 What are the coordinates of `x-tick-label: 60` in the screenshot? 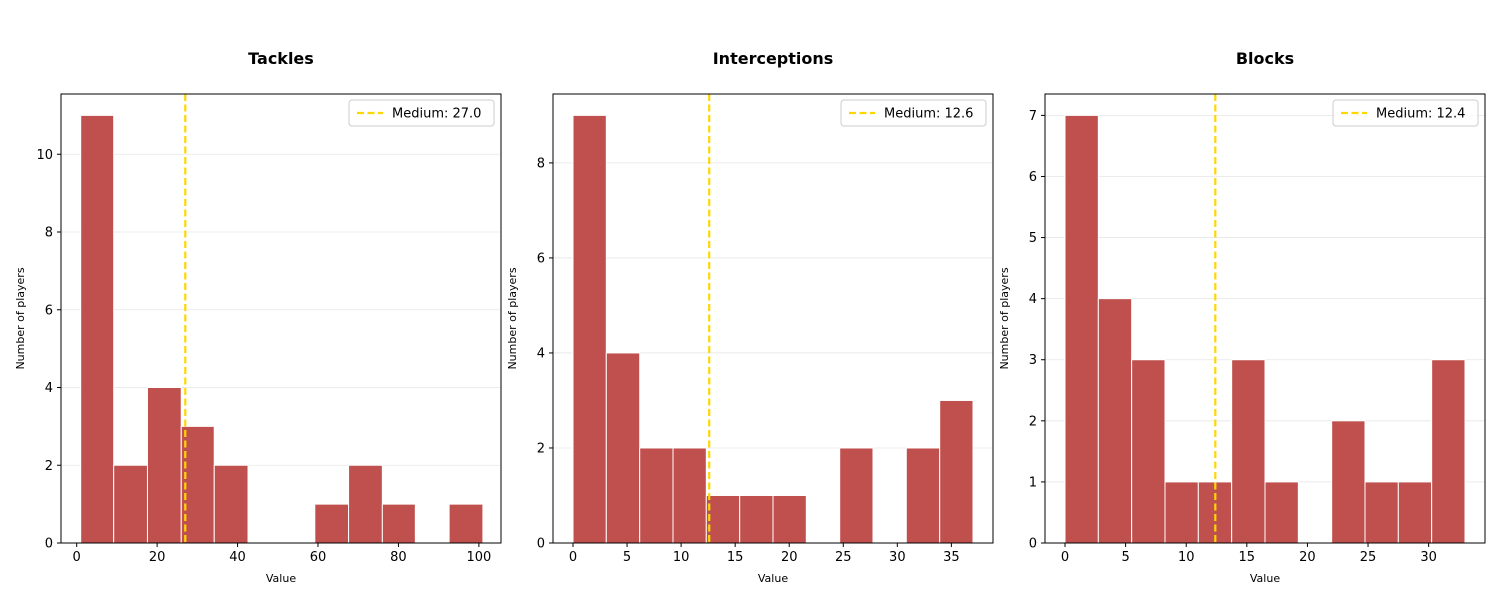 It's located at (318, 557).